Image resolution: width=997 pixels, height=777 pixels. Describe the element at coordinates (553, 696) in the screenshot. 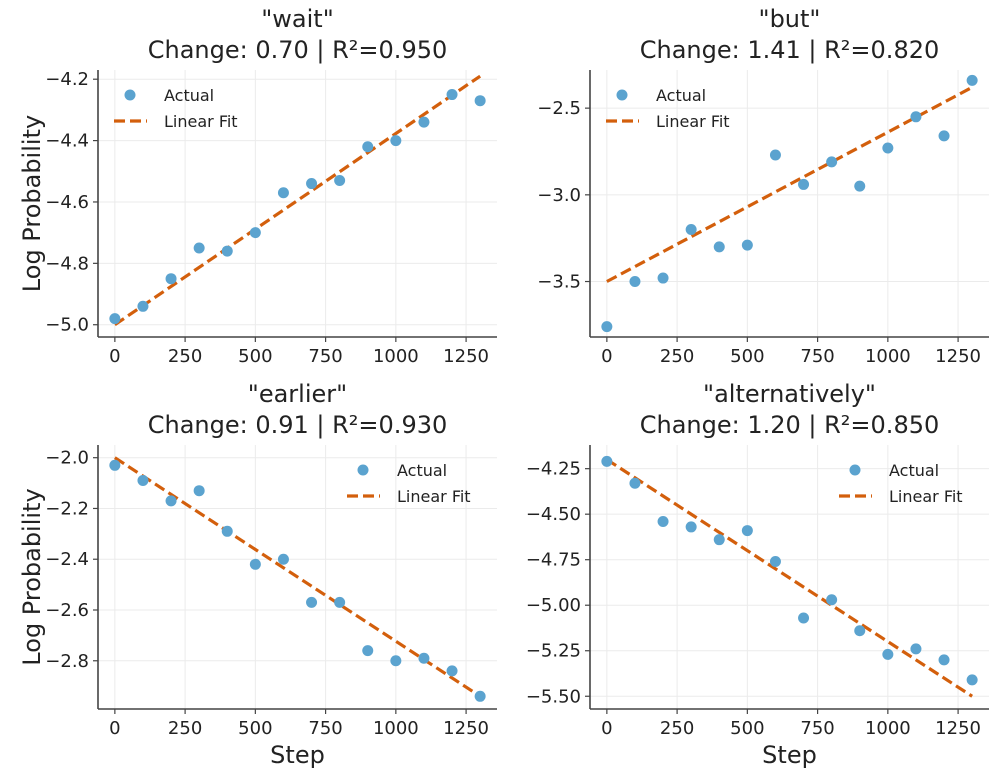

I see `y-tick-label: −5.50` at that location.